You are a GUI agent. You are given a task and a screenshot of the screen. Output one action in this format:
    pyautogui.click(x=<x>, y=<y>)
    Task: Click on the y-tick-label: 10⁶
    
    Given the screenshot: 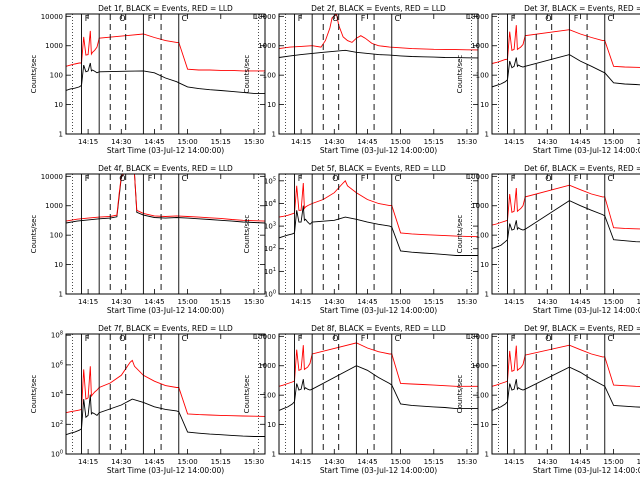 What is the action you would take?
    pyautogui.click(x=57, y=364)
    